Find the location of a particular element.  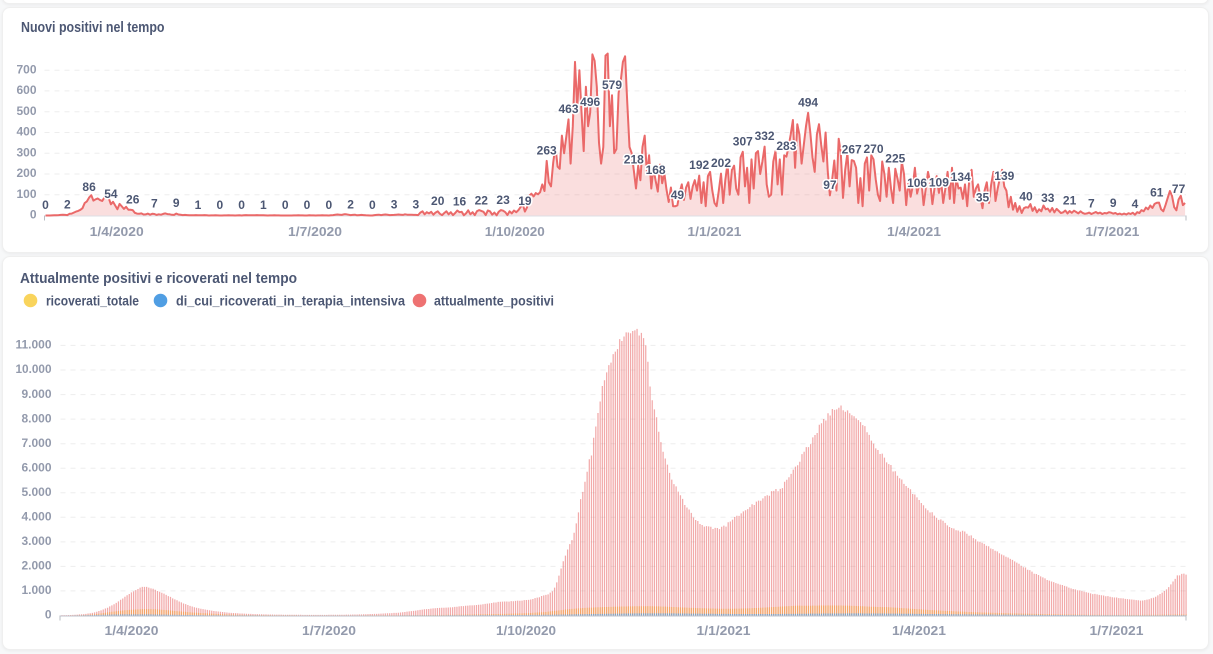

svg-text: 86 is located at coordinates (89, 187).